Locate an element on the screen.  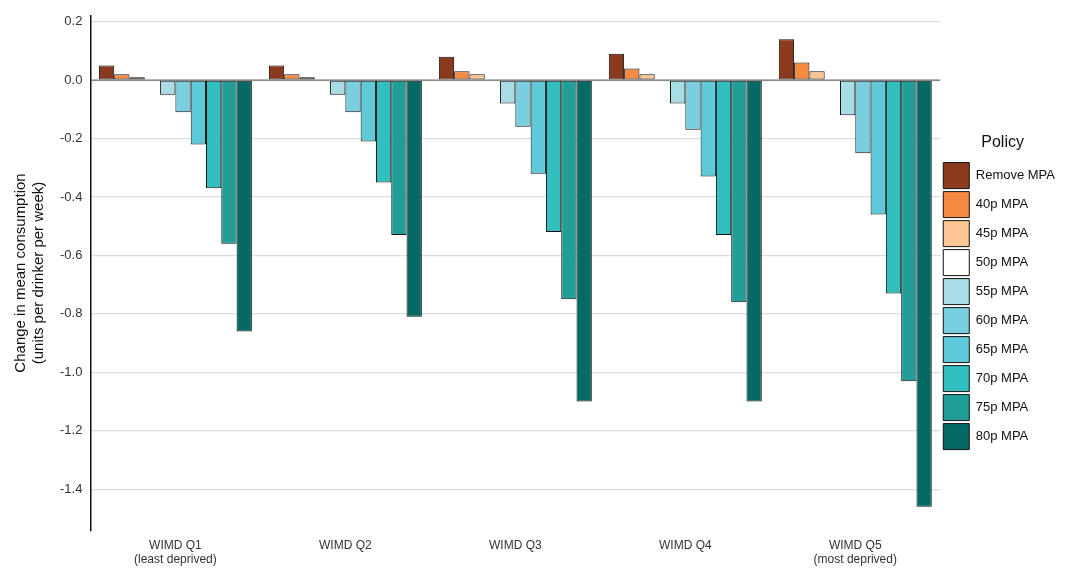
y-tick-label: -1.4 is located at coordinates (71, 488).